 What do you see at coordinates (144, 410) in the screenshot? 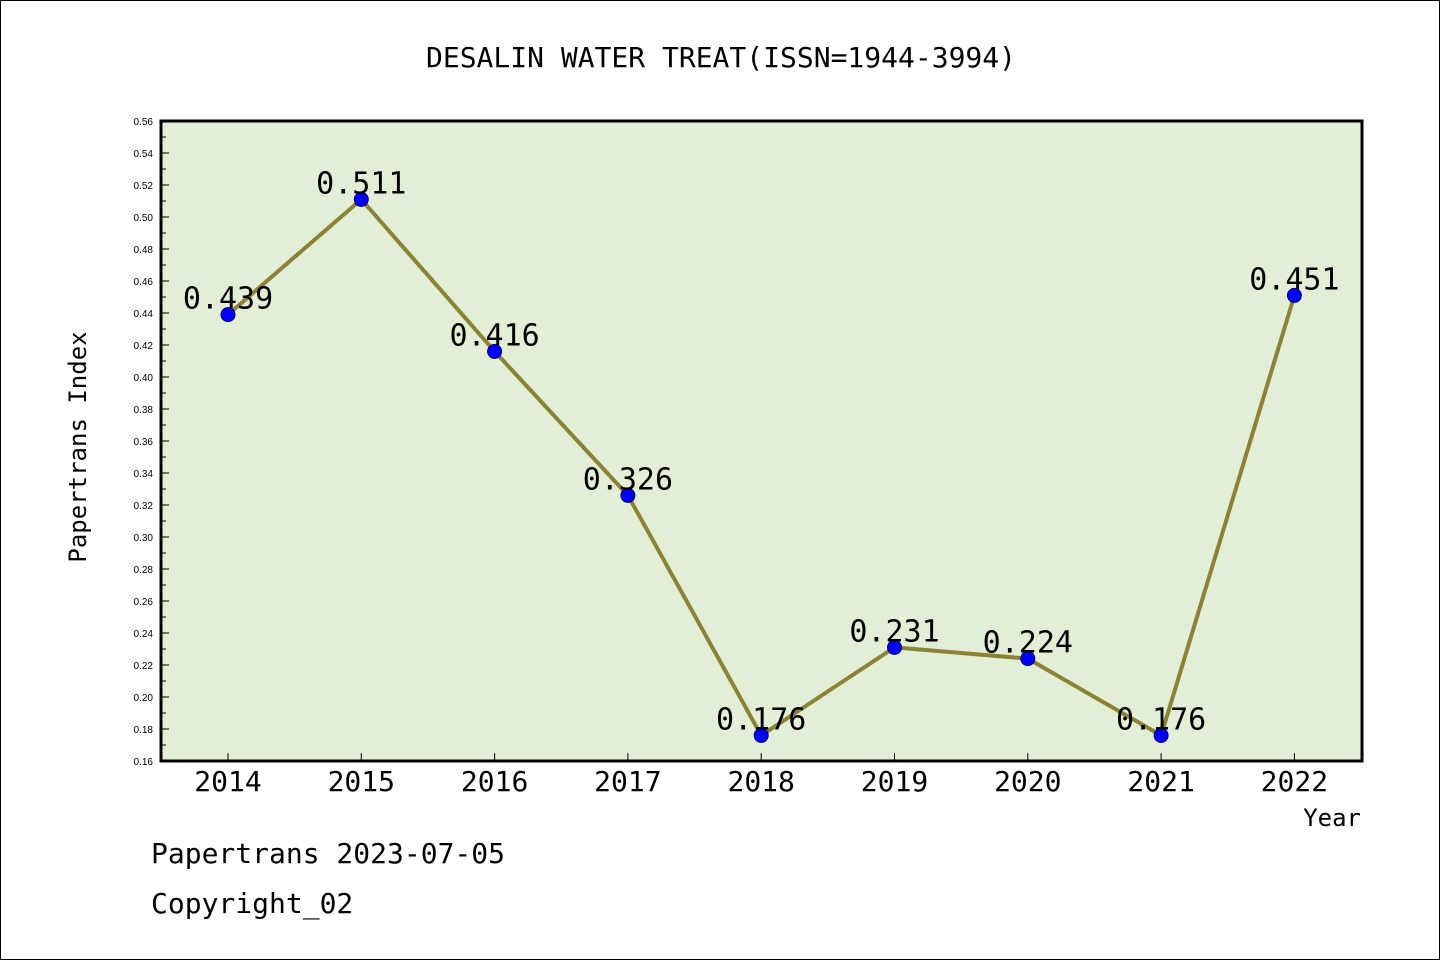
I see `y-tick-label: 0.38` at bounding box center [144, 410].